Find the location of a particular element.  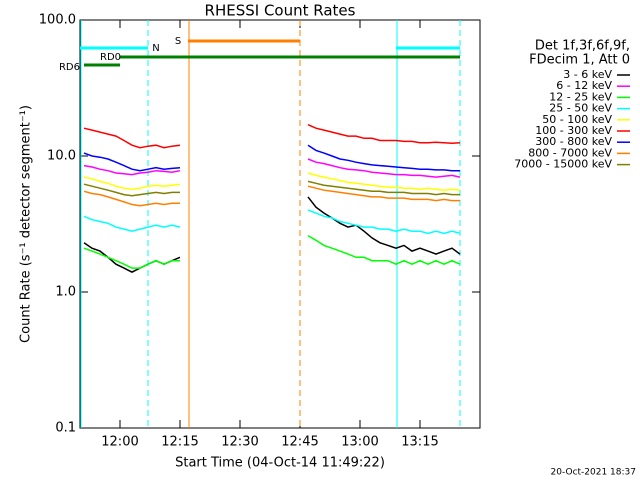

marker-label: N is located at coordinates (155, 48).